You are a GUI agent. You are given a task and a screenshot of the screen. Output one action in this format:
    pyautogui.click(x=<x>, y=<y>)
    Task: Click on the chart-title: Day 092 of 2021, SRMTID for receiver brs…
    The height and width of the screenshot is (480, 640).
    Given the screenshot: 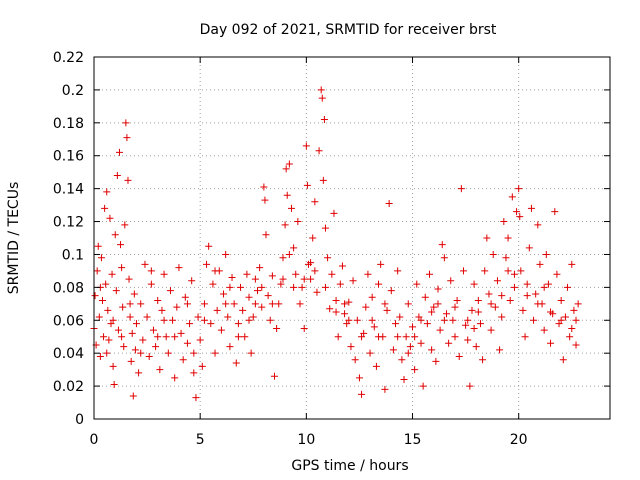 What is the action you would take?
    pyautogui.click(x=348, y=30)
    